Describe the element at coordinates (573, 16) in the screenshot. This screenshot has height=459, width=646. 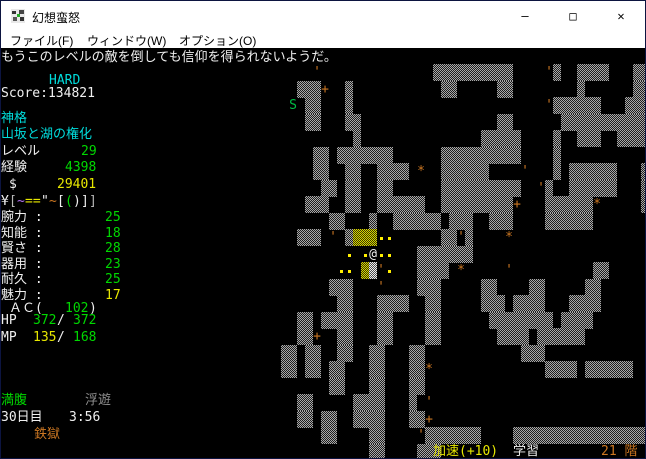
I see `maximize-button: □` at that location.